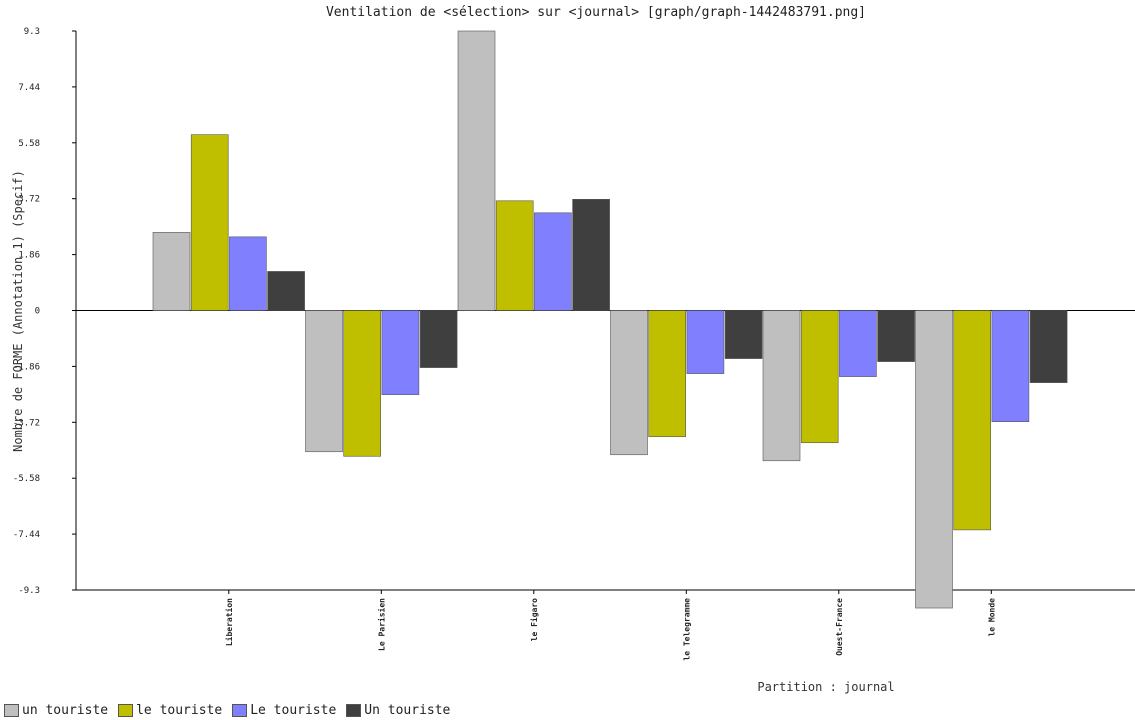 This screenshot has width=1135, height=720. I want to click on category-label: Liberation, so click(229, 622).